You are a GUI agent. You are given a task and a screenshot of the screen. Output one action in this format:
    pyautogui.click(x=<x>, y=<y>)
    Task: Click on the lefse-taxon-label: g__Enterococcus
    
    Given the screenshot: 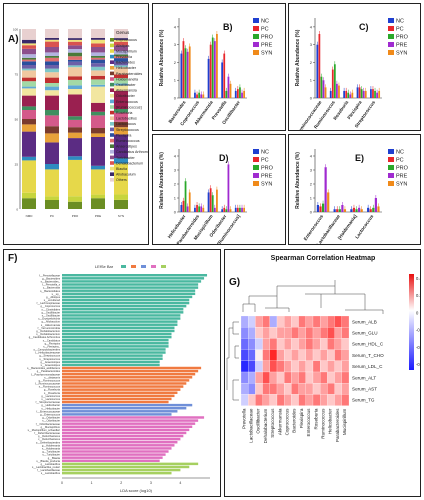 What is the action you would take?
    pyautogui.click(x=50, y=414)
    